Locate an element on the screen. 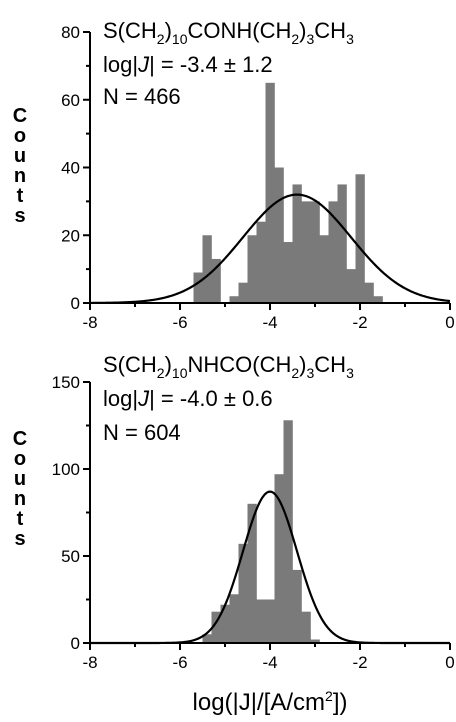 Image resolution: width=456 pixels, height=722 pixels. top-x-tick-label-1: -6 is located at coordinates (179, 322).